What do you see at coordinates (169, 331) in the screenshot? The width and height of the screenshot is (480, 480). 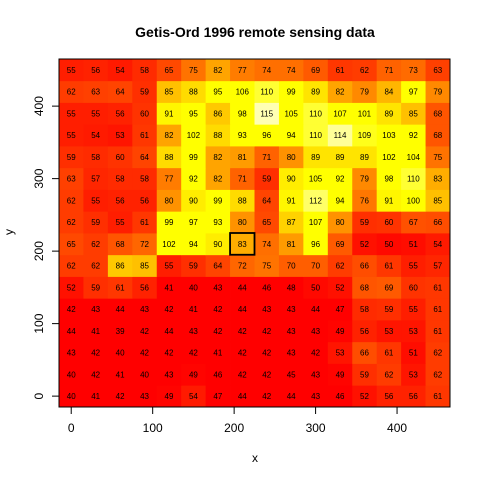 I see `cell-value-label: 44` at bounding box center [169, 331].